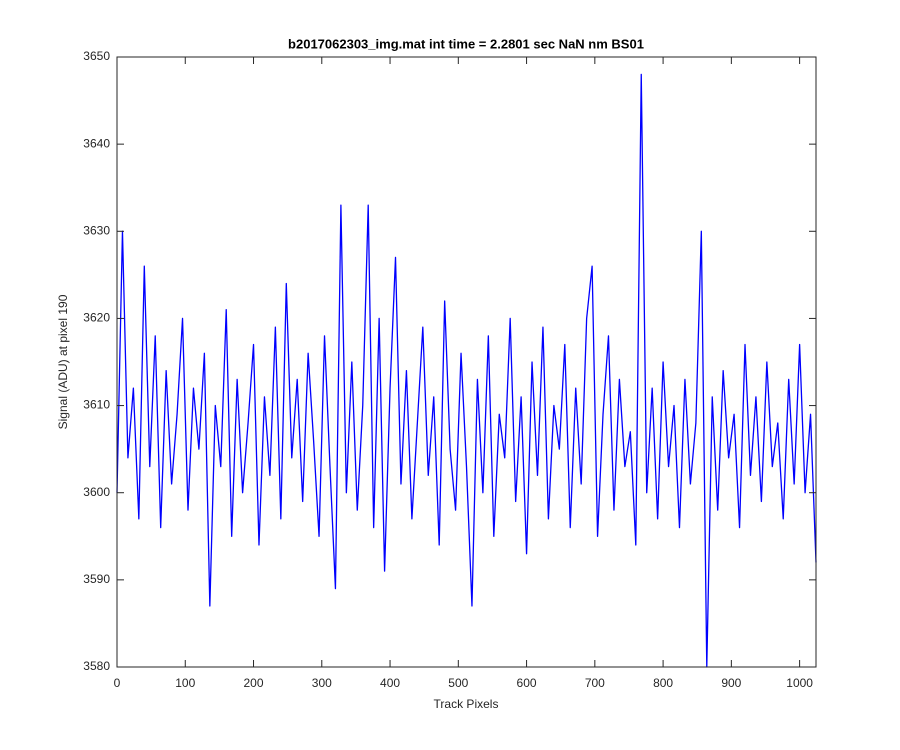 This screenshot has height=750, width=900. I want to click on y-tick-label: 3610, so click(96, 405).